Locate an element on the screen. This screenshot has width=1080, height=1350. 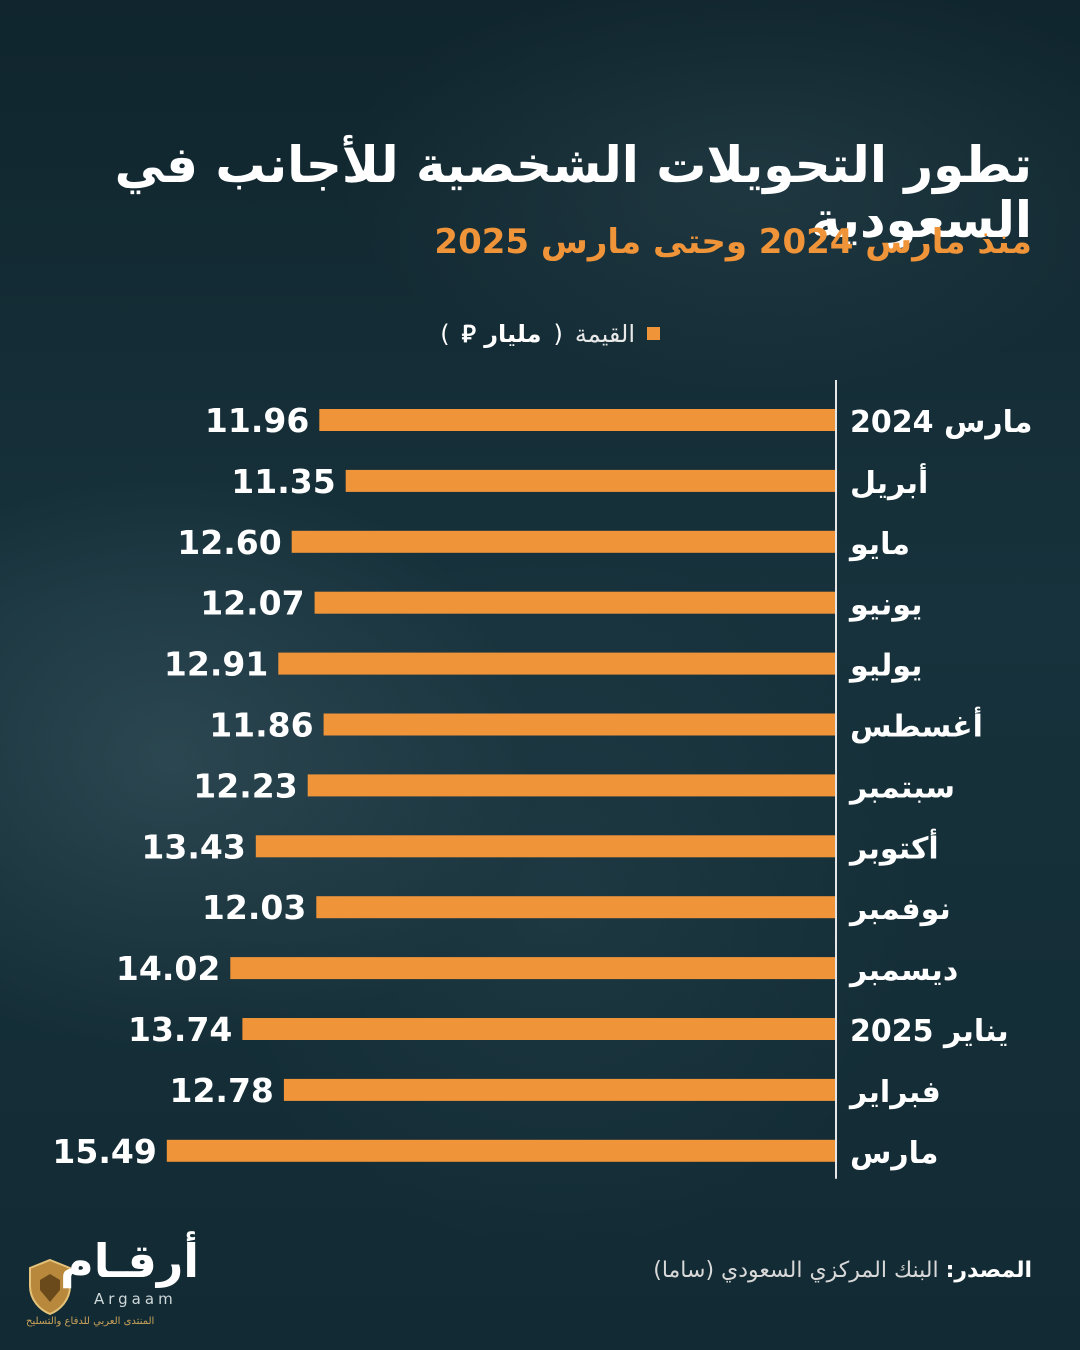
legend-swatch is located at coordinates (653, 333).